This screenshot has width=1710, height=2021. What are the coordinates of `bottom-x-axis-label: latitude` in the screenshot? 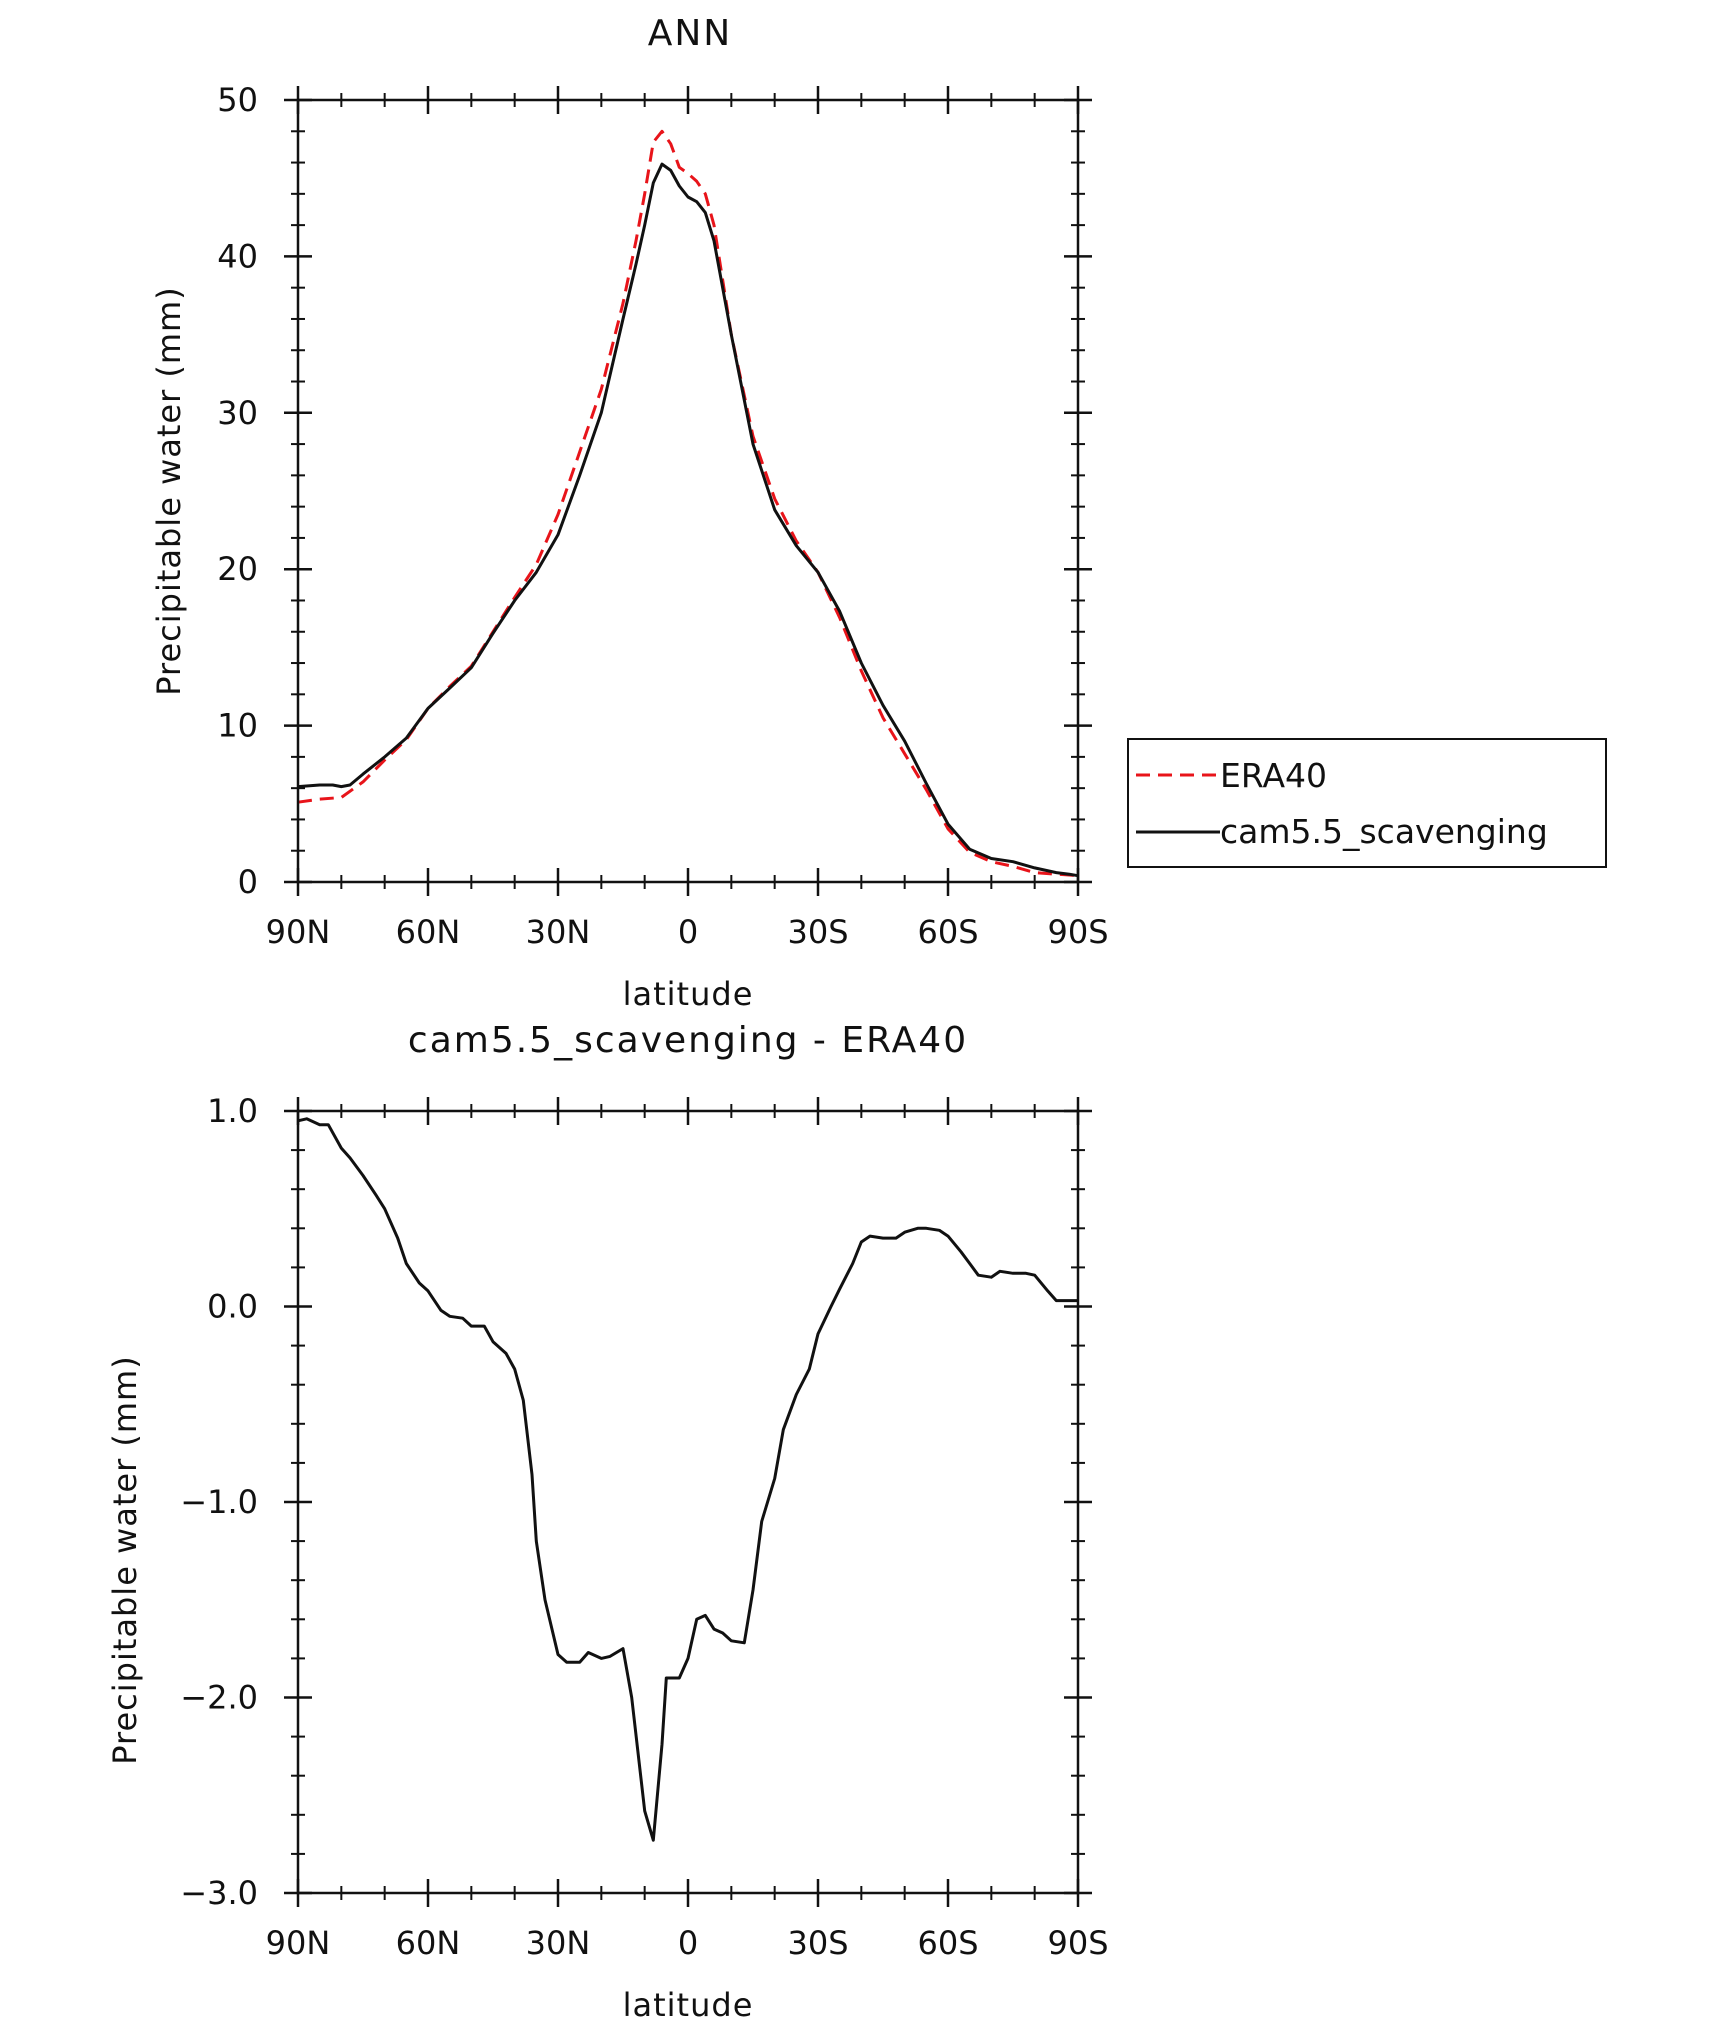 It's located at (688, 2003).